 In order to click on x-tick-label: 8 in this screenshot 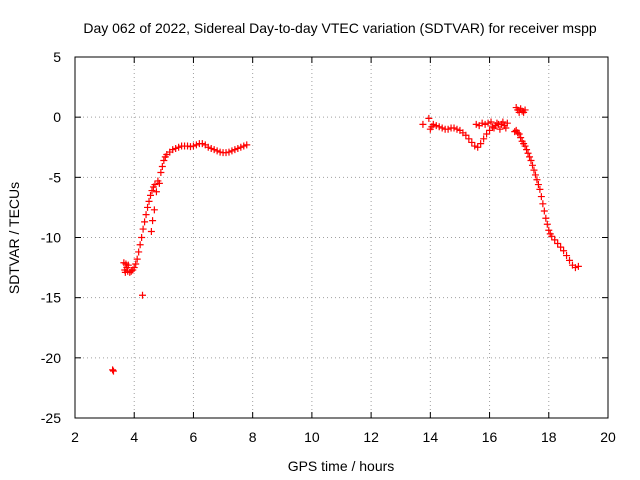, I will do `click(253, 437)`.